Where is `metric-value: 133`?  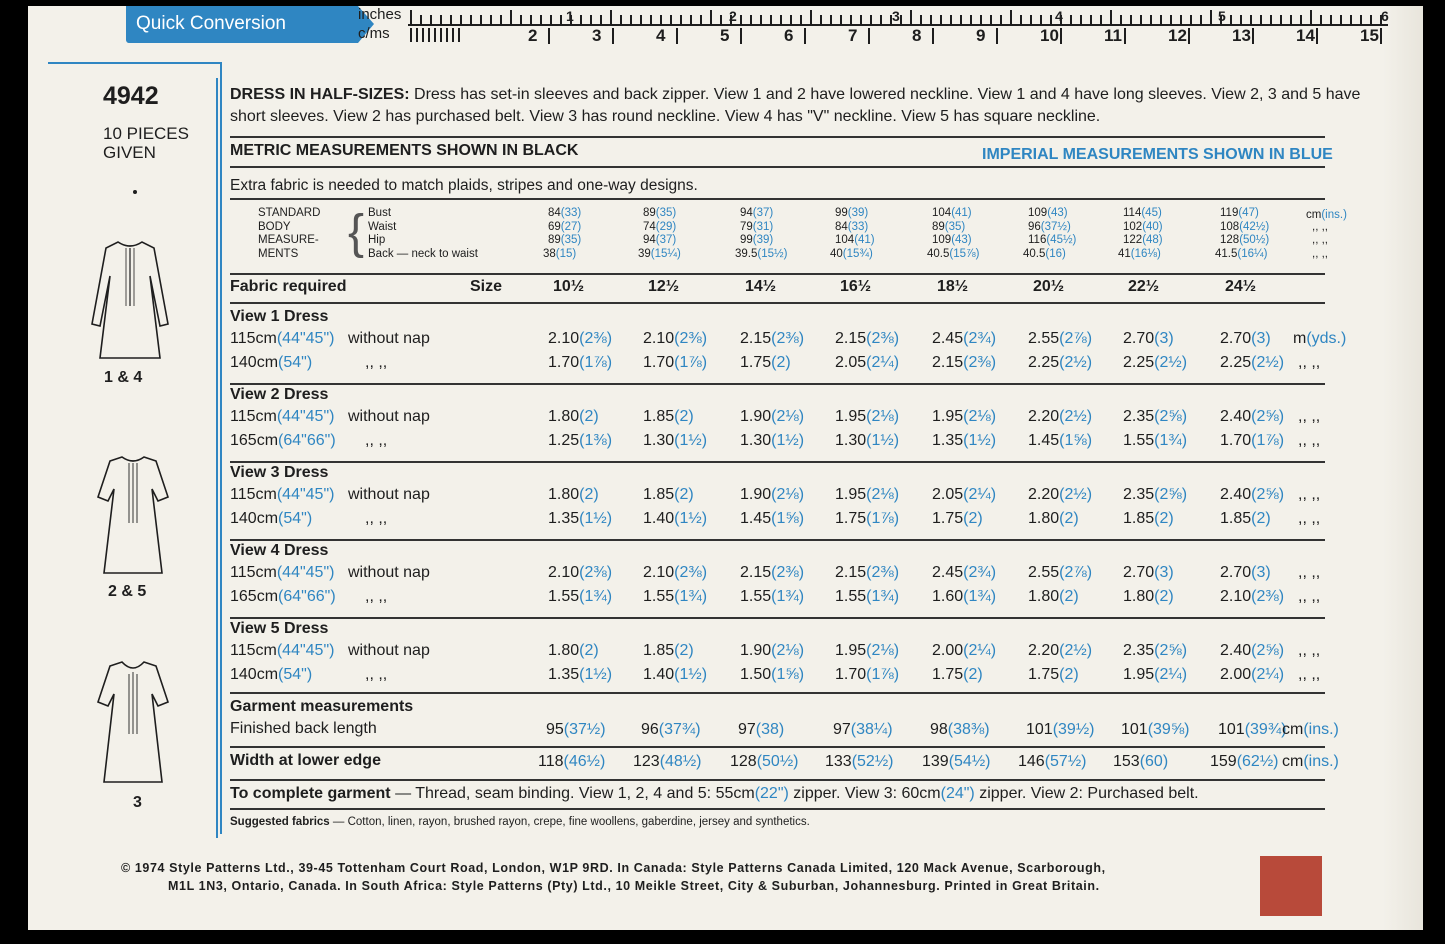 metric-value: 133 is located at coordinates (838, 761).